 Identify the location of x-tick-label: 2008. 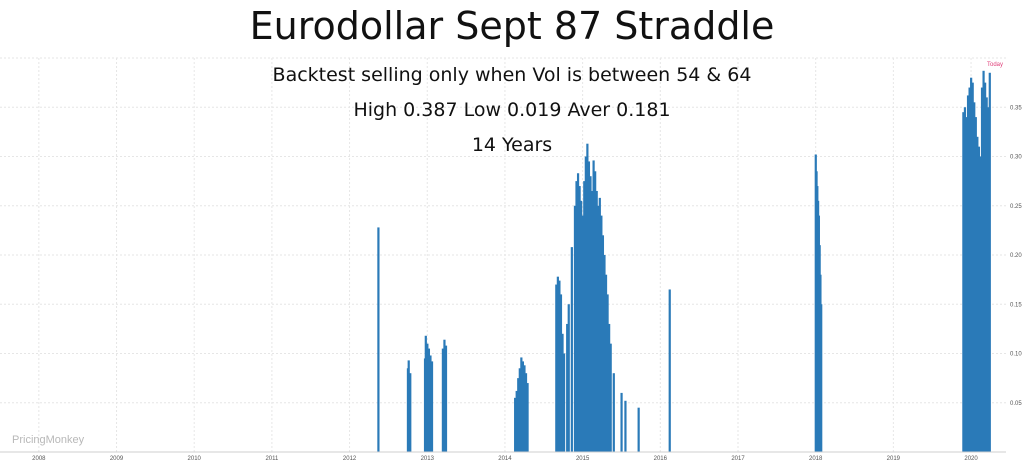
(39, 459).